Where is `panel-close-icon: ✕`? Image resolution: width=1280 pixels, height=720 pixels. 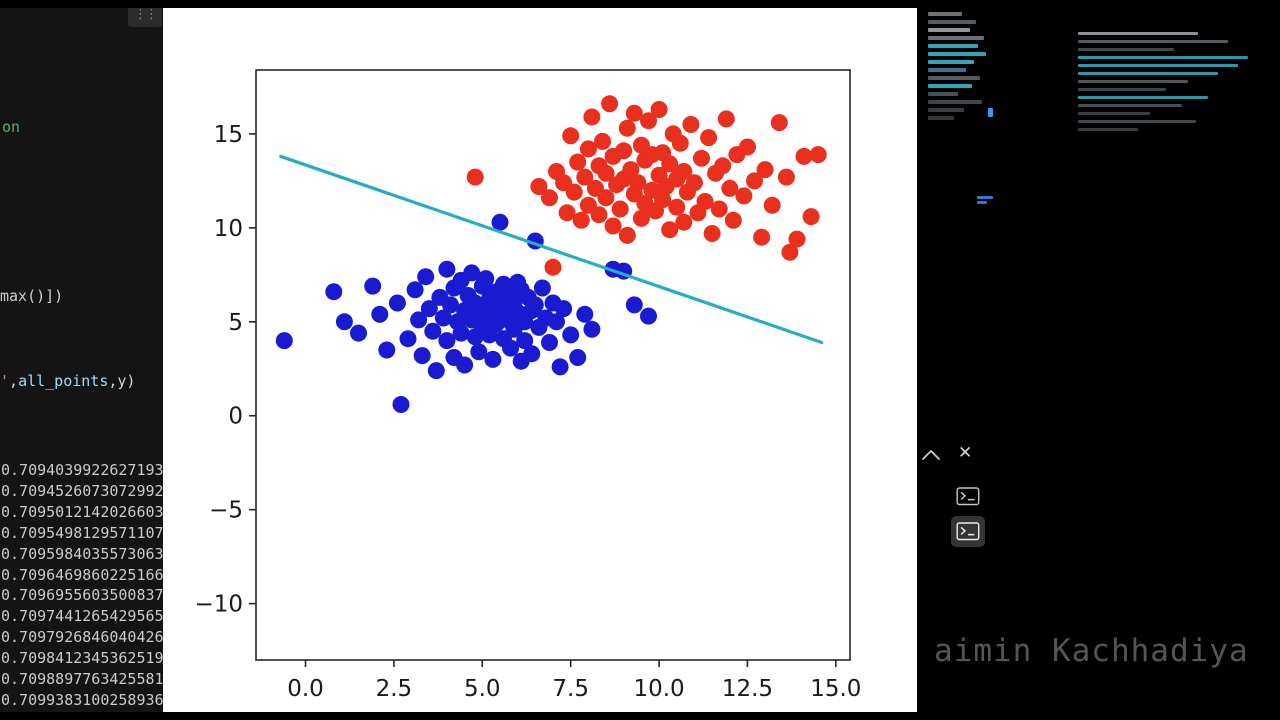
panel-close-icon: ✕ is located at coordinates (965, 453).